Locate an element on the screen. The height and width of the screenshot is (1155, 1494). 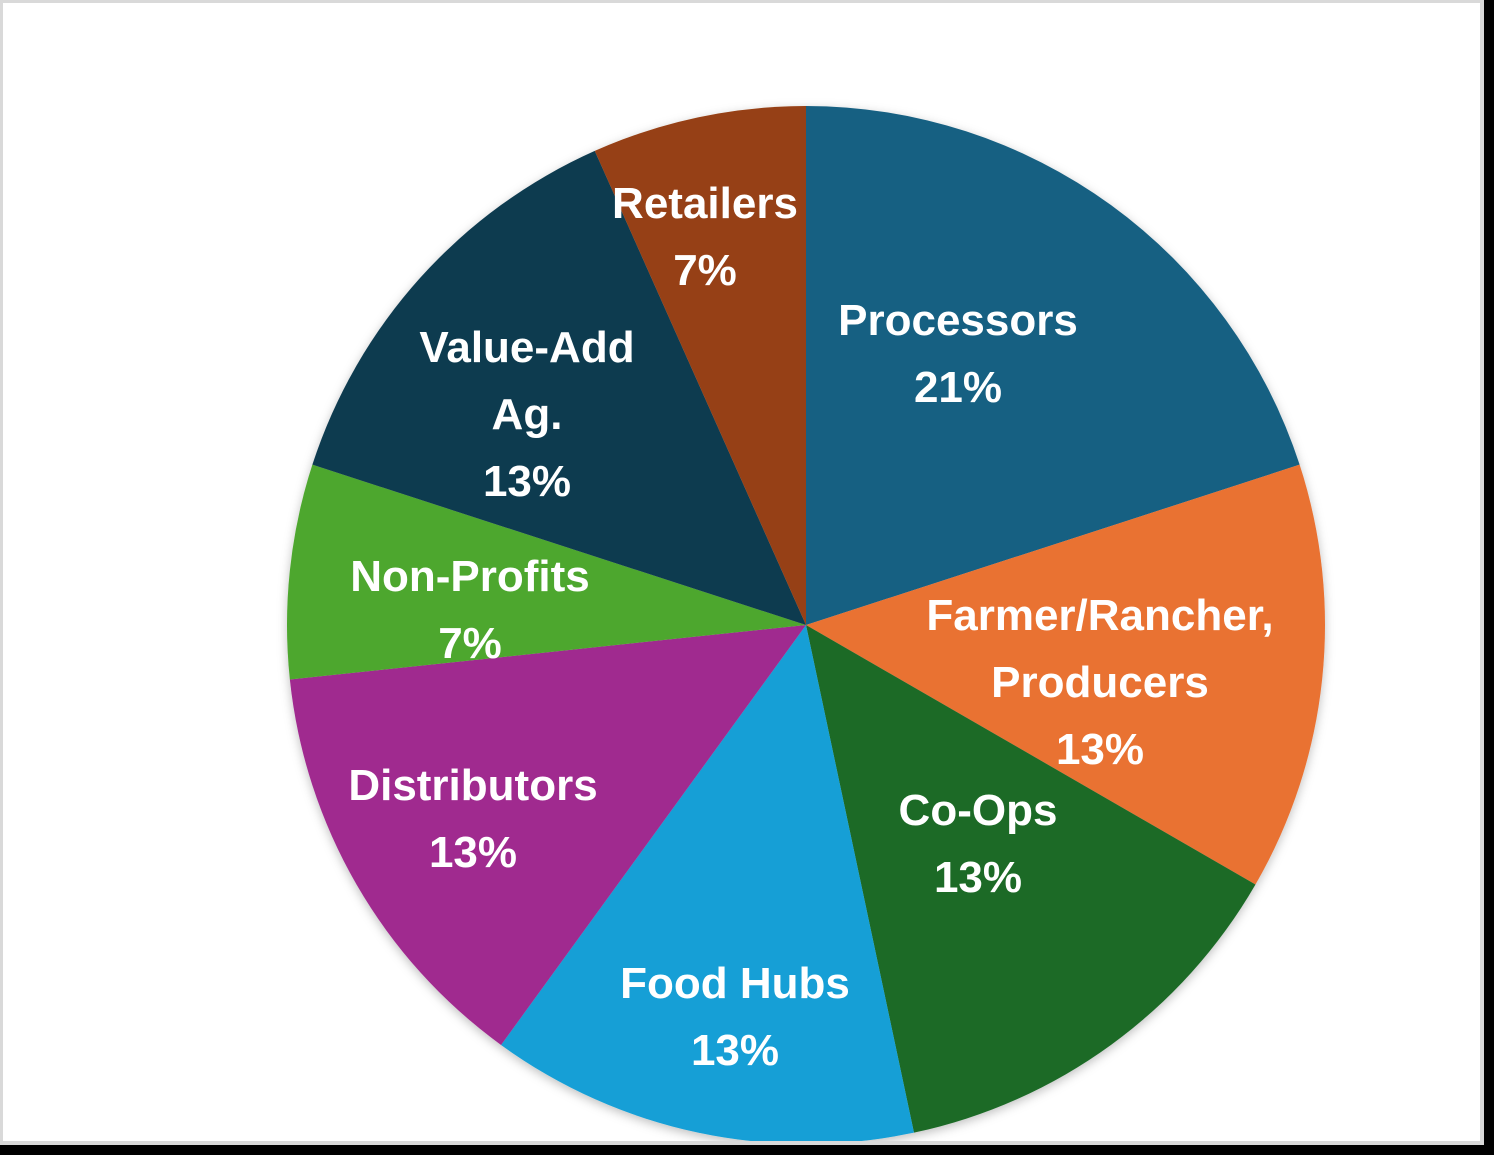
pie-slice-co-ops is located at coordinates (1031, 879).